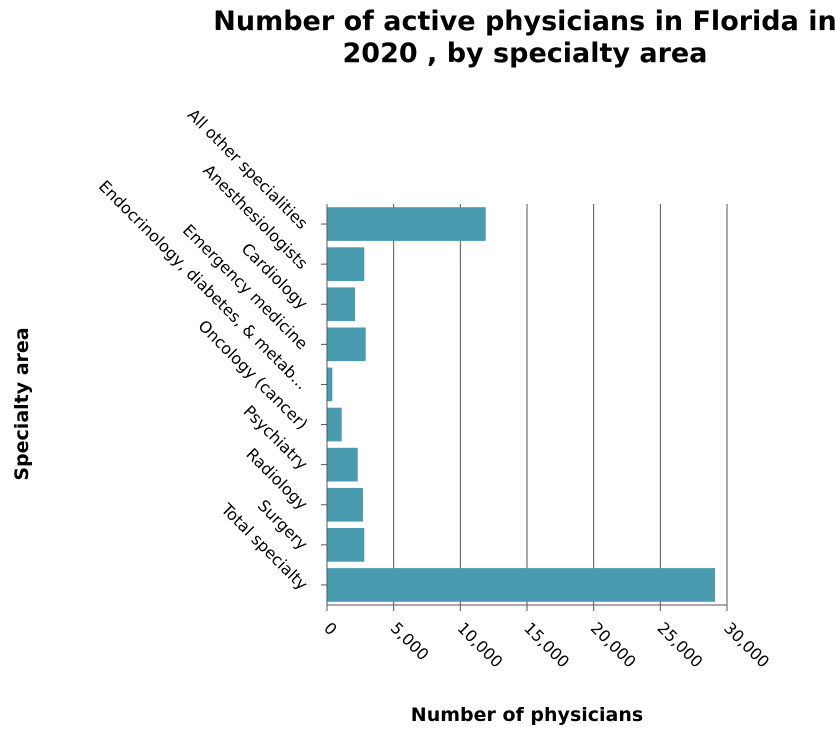 This screenshot has height=736, width=836. Describe the element at coordinates (746, 644) in the screenshot. I see `x-tick-label: 30,000` at that location.